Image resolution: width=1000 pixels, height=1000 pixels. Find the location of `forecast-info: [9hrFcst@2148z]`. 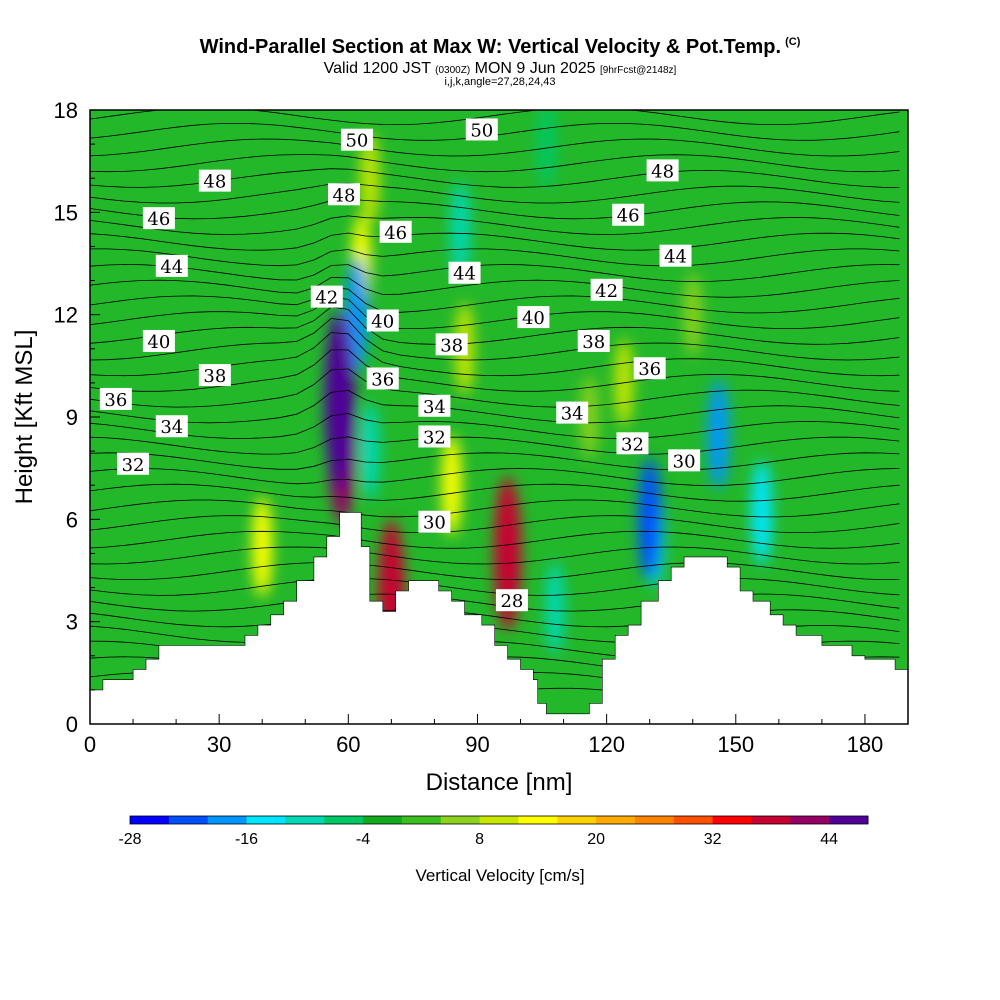

forecast-info: [9hrFcst@2148z] is located at coordinates (638, 70).